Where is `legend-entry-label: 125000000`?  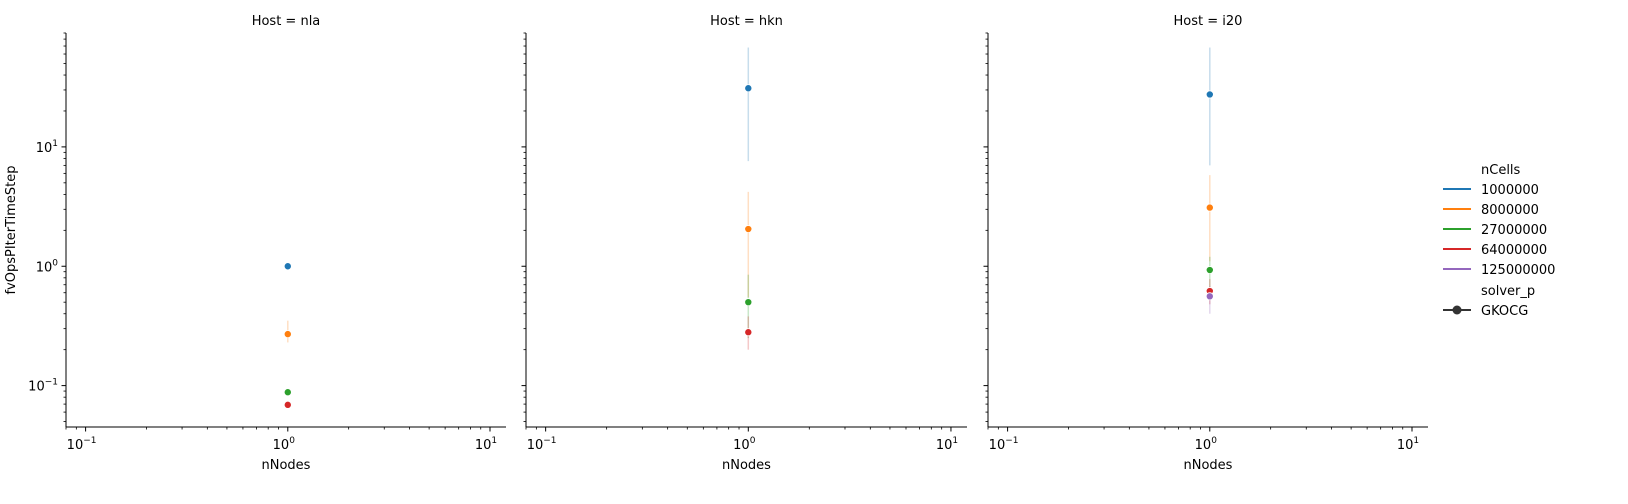 legend-entry-label: 125000000 is located at coordinates (1518, 270).